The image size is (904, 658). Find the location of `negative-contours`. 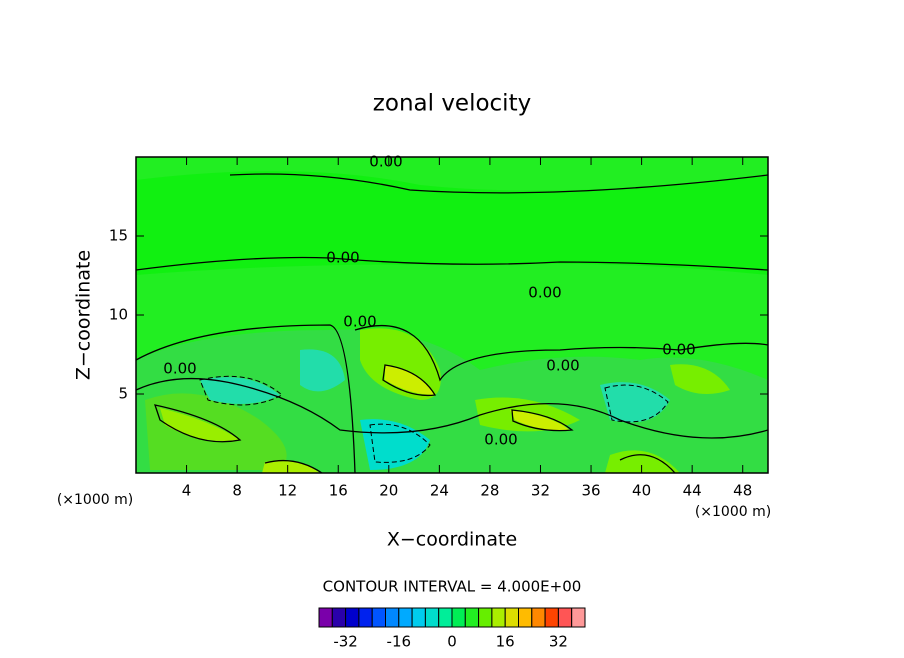

negative-contours is located at coordinates (434, 419).